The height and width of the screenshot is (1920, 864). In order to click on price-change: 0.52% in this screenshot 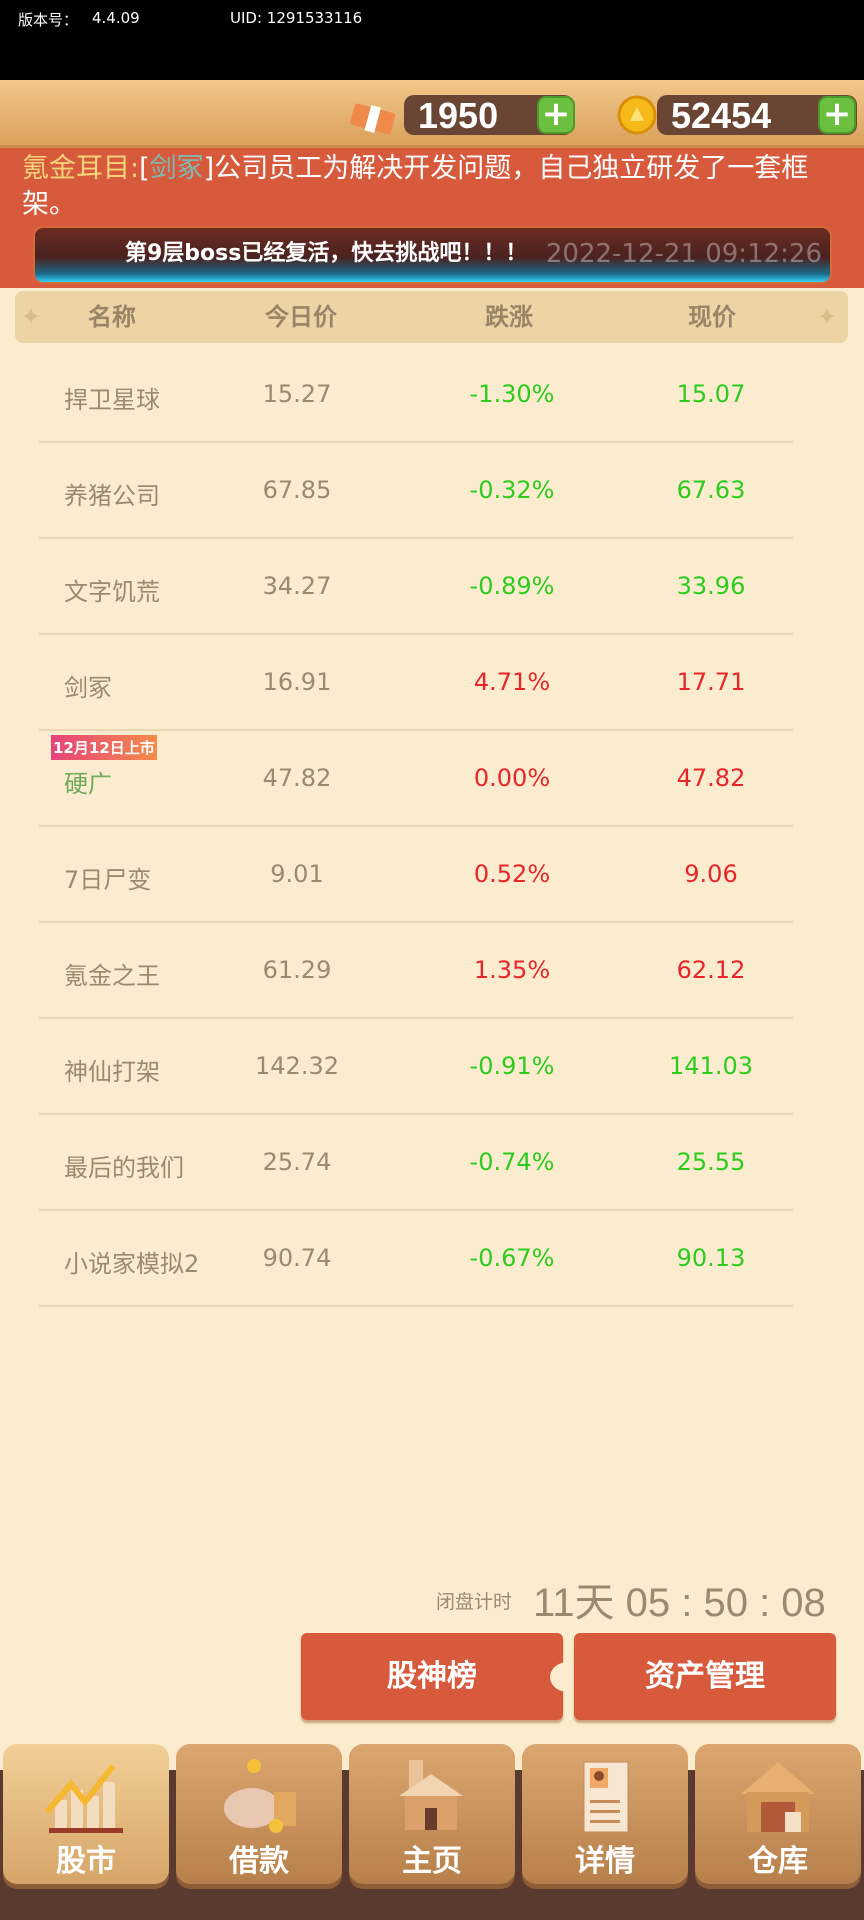, I will do `click(512, 874)`.